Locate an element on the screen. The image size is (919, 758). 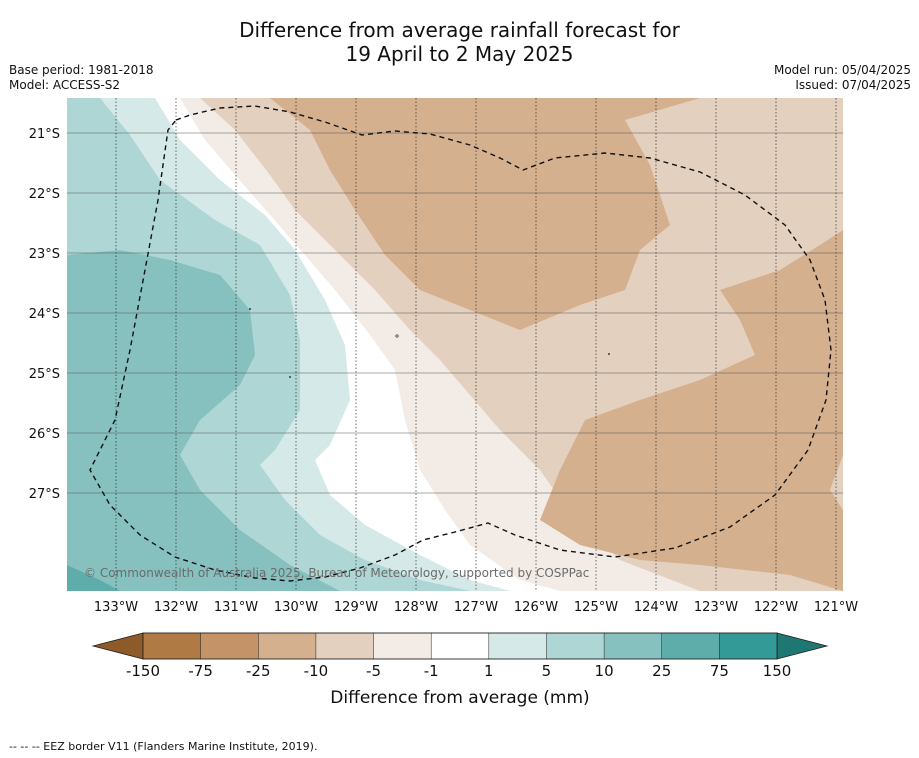
lat-label: 24°S is located at coordinates (44, 314).